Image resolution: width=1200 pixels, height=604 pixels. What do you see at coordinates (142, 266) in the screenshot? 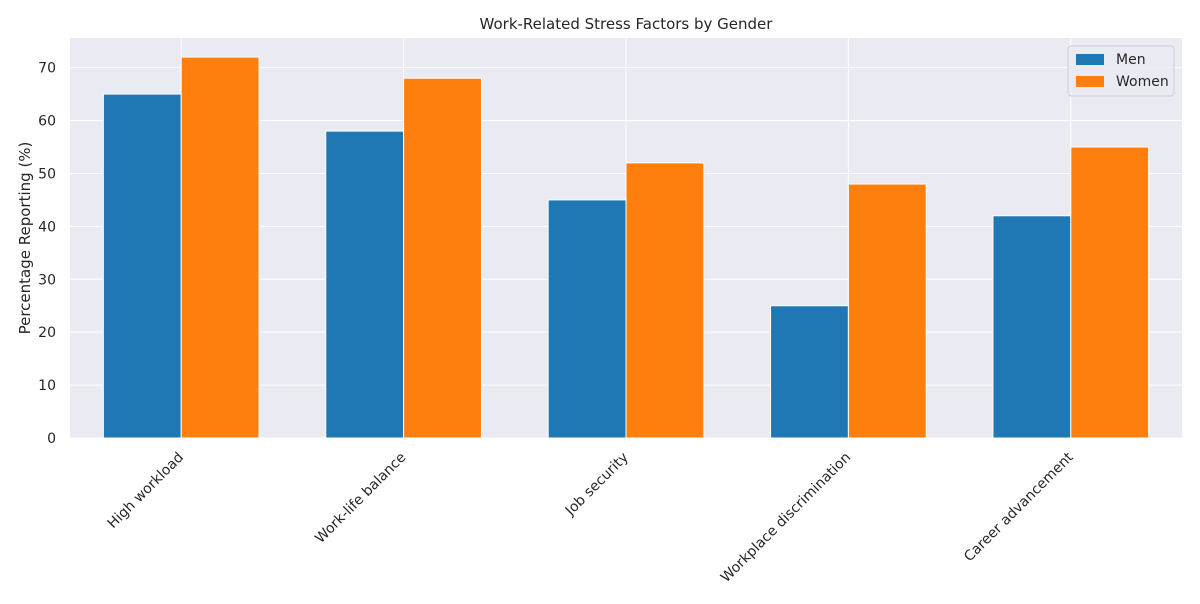
I see `bar-men-high-workload` at bounding box center [142, 266].